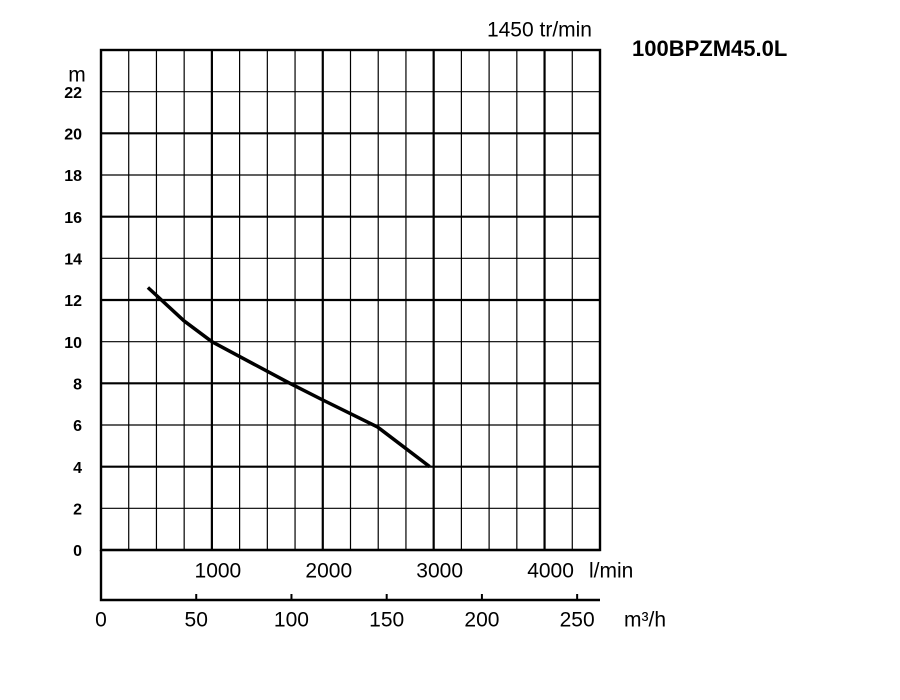 The image size is (900, 700). What do you see at coordinates (77, 468) in the screenshot?
I see `y-tick-label: 4` at bounding box center [77, 468].